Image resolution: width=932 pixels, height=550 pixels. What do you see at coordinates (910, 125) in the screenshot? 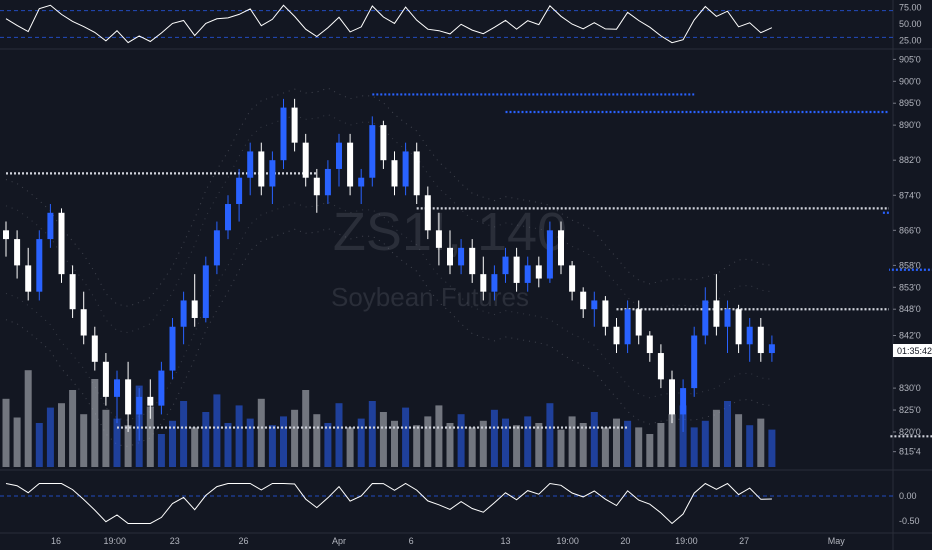
I see `price-tick-label: 890'0` at bounding box center [910, 125].